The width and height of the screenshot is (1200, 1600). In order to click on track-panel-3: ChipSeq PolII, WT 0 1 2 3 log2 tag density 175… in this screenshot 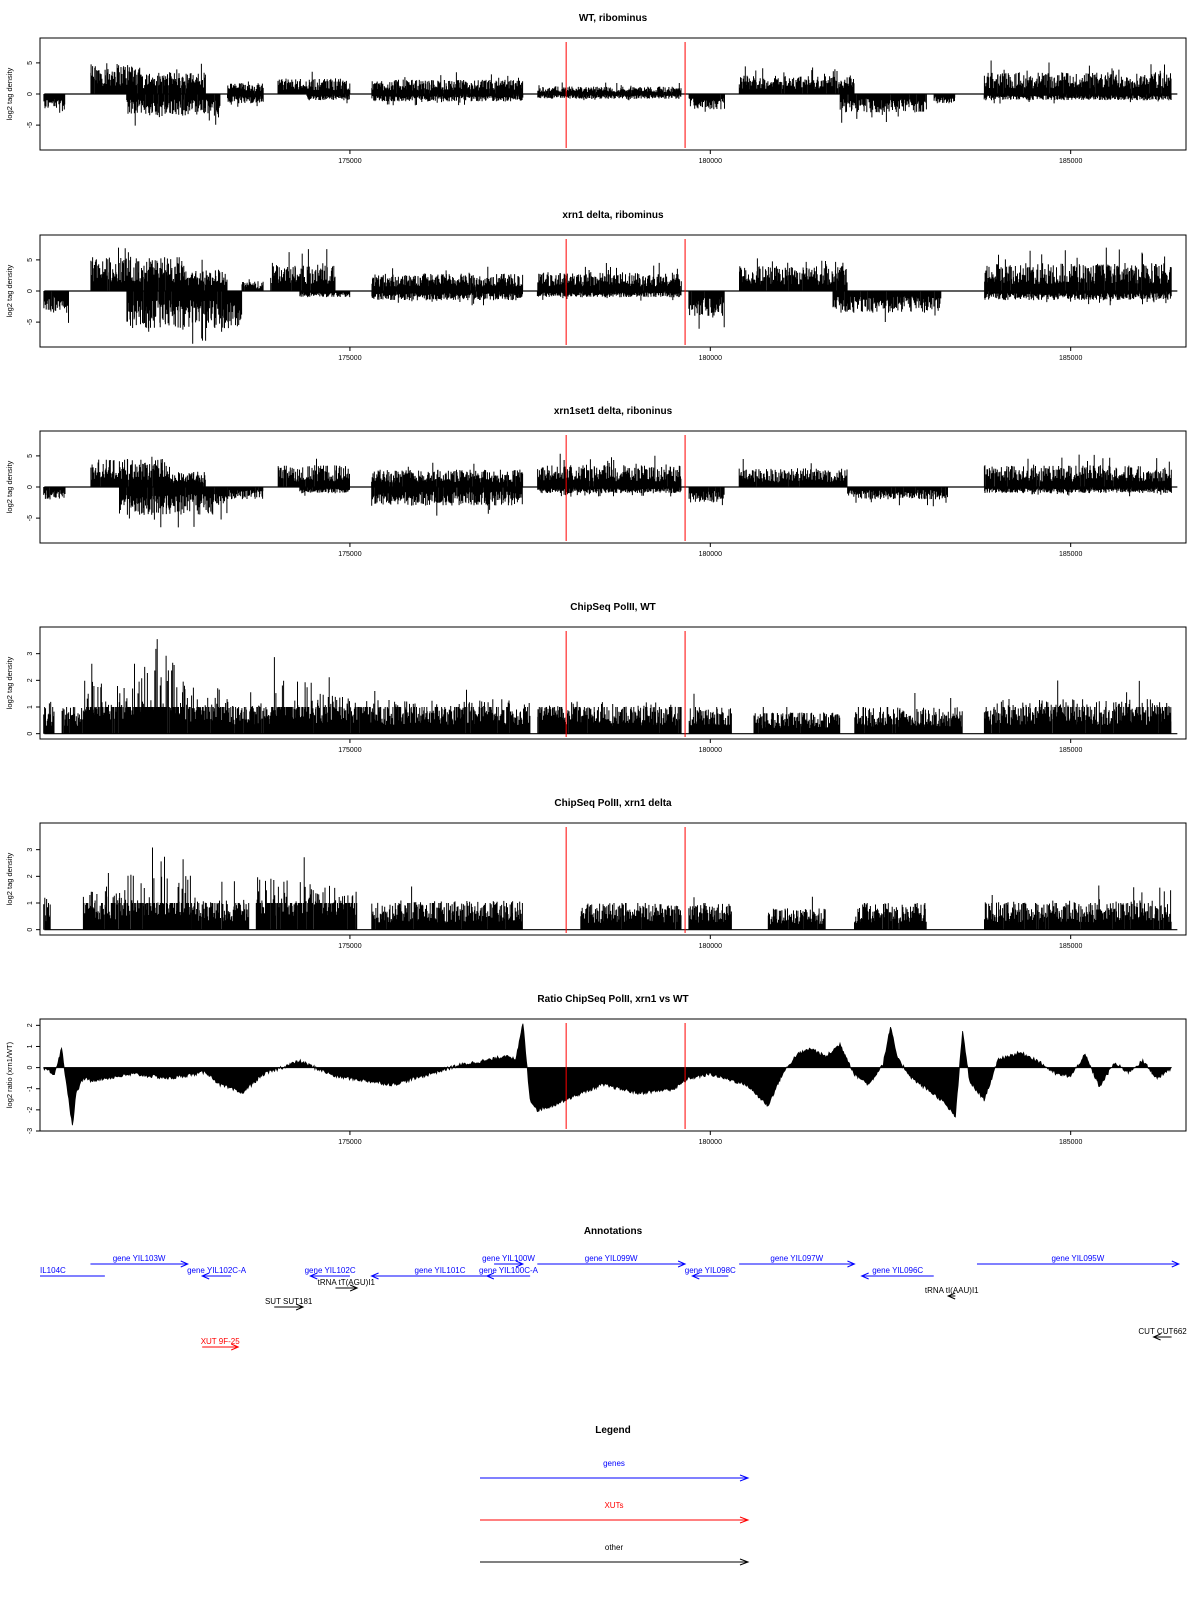, I will do `click(596, 678)`.